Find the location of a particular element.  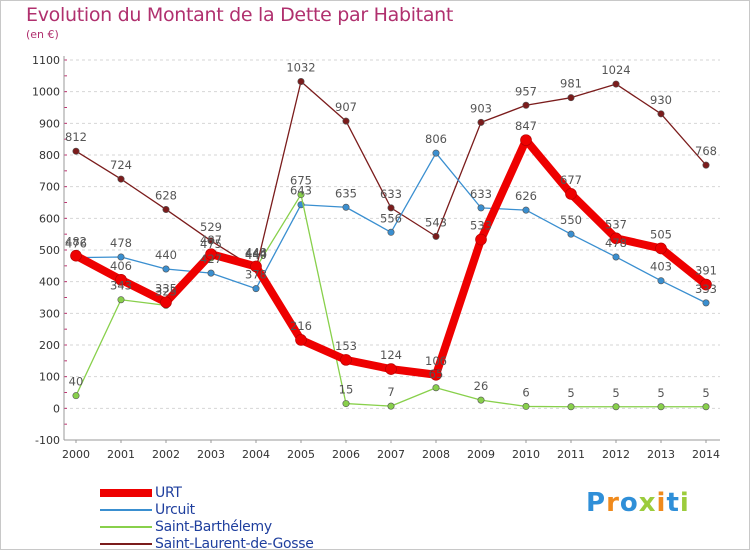

data-point-urt-2007 is located at coordinates (391, 369).